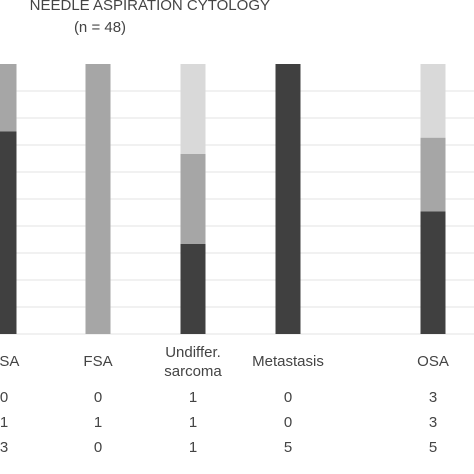 The width and height of the screenshot is (474, 474). What do you see at coordinates (9, 361) in the screenshot?
I see `x-tick-label: CSA` at bounding box center [9, 361].